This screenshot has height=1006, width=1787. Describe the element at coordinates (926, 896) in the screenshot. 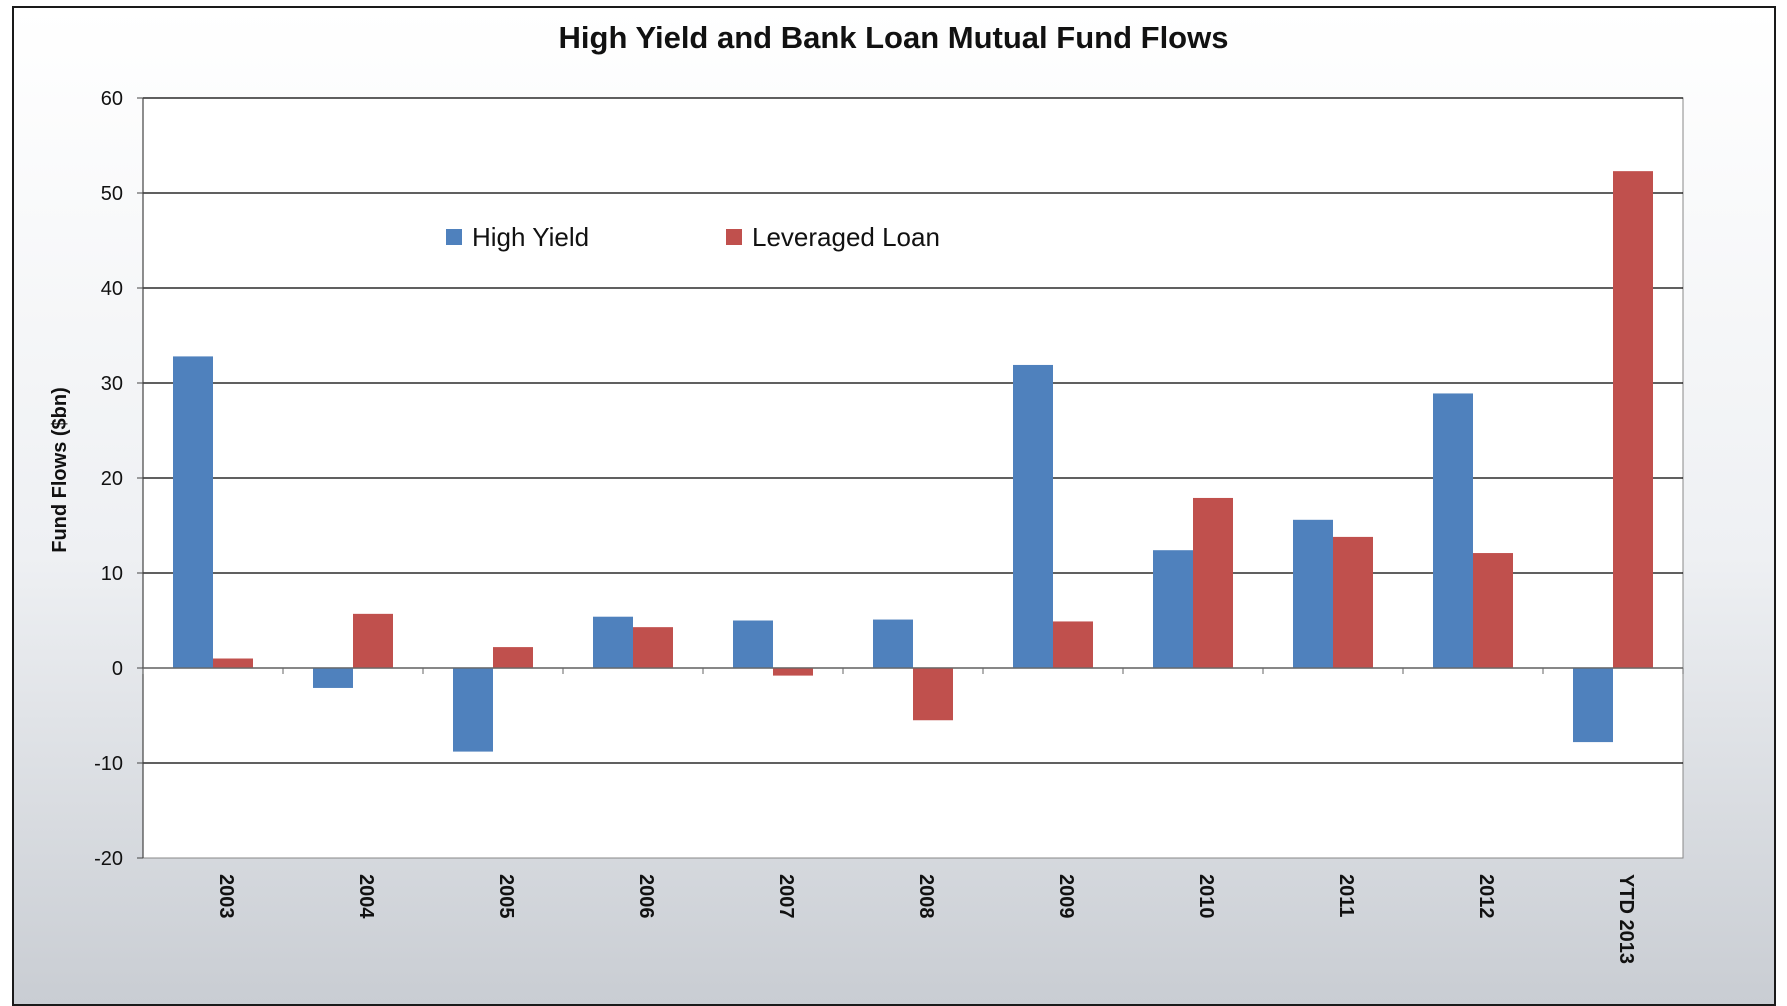

I see `x-tick-label: 2008` at that location.